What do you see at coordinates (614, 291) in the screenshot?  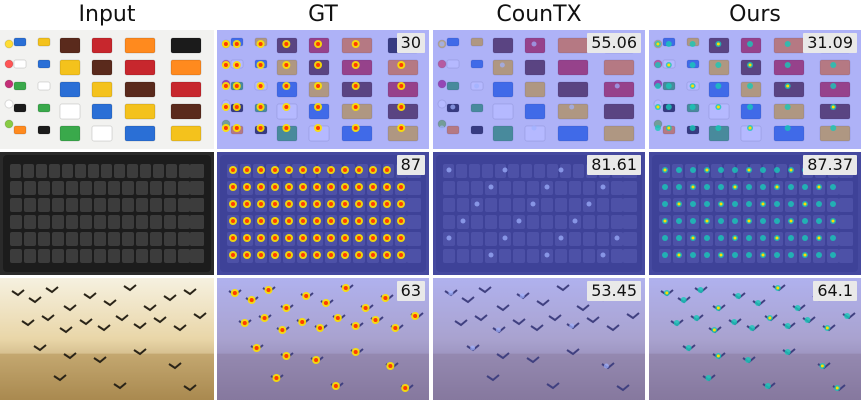 I see `birds-countx-count: 53.45` at bounding box center [614, 291].